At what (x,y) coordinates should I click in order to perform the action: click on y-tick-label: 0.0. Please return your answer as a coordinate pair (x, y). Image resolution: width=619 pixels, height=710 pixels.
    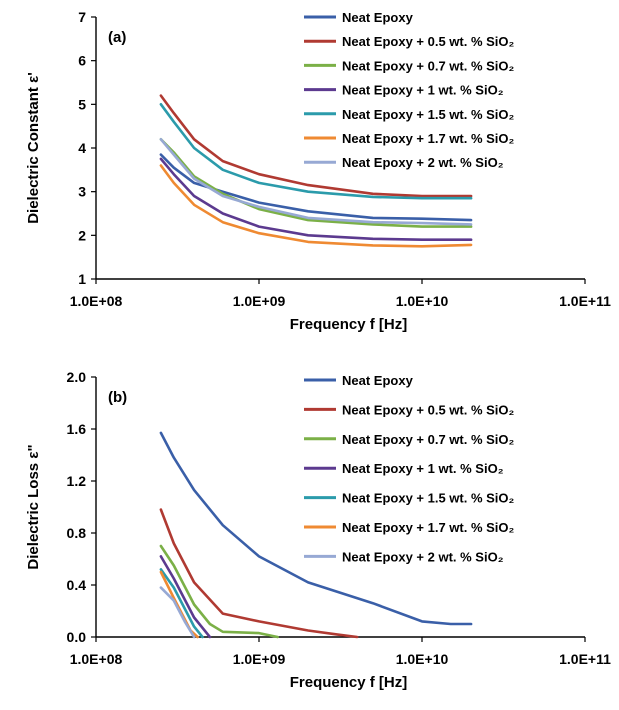
    Looking at the image, I should click on (77, 637).